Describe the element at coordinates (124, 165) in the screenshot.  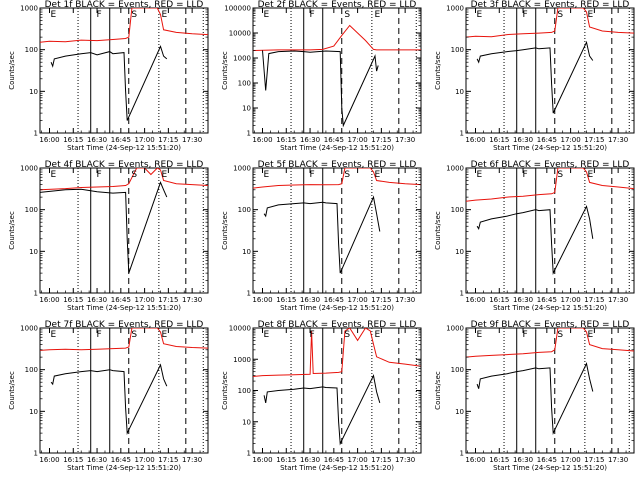
I see `panel-title: Det 4f BLACK = Events, RED = LLD` at that location.